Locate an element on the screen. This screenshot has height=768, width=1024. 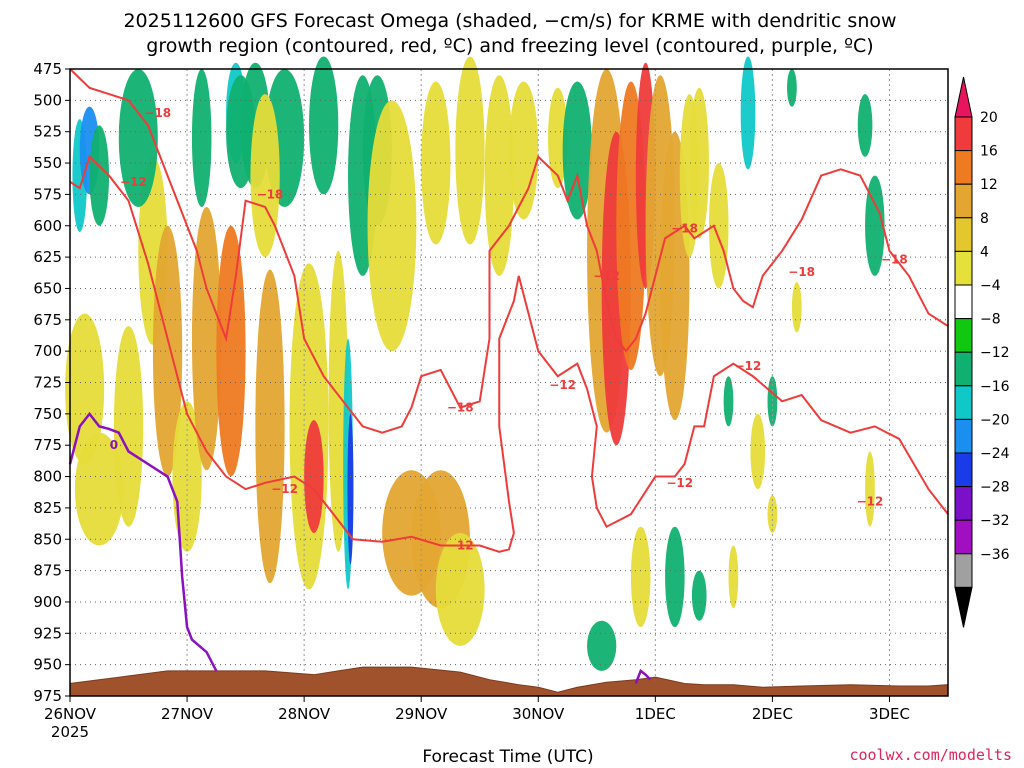
y-tick-label-525: 525 is located at coordinates (47, 132).